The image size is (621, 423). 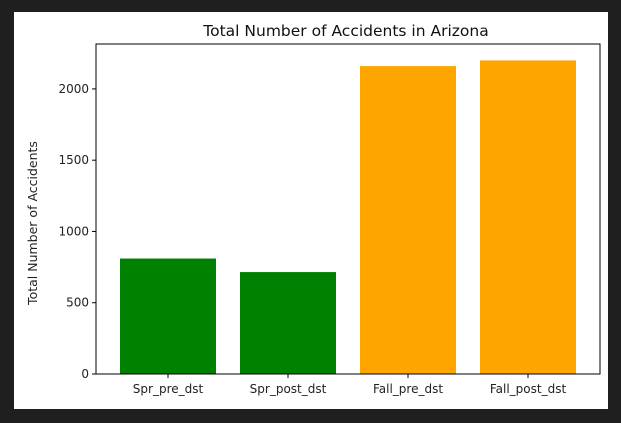 What do you see at coordinates (85, 374) in the screenshot?
I see `y-tick-label: 0` at bounding box center [85, 374].